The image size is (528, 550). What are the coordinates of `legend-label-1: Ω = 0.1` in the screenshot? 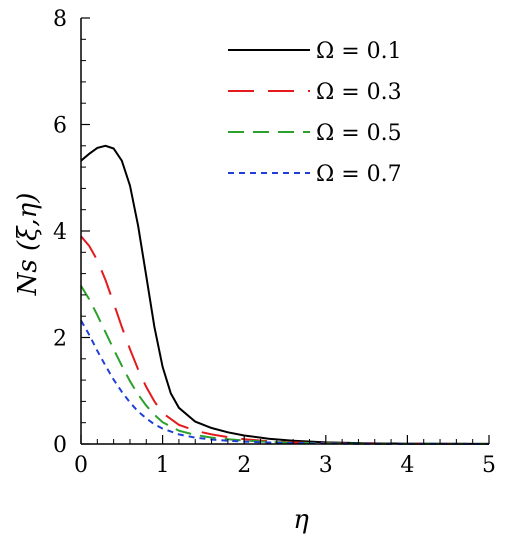 It's located at (359, 51).